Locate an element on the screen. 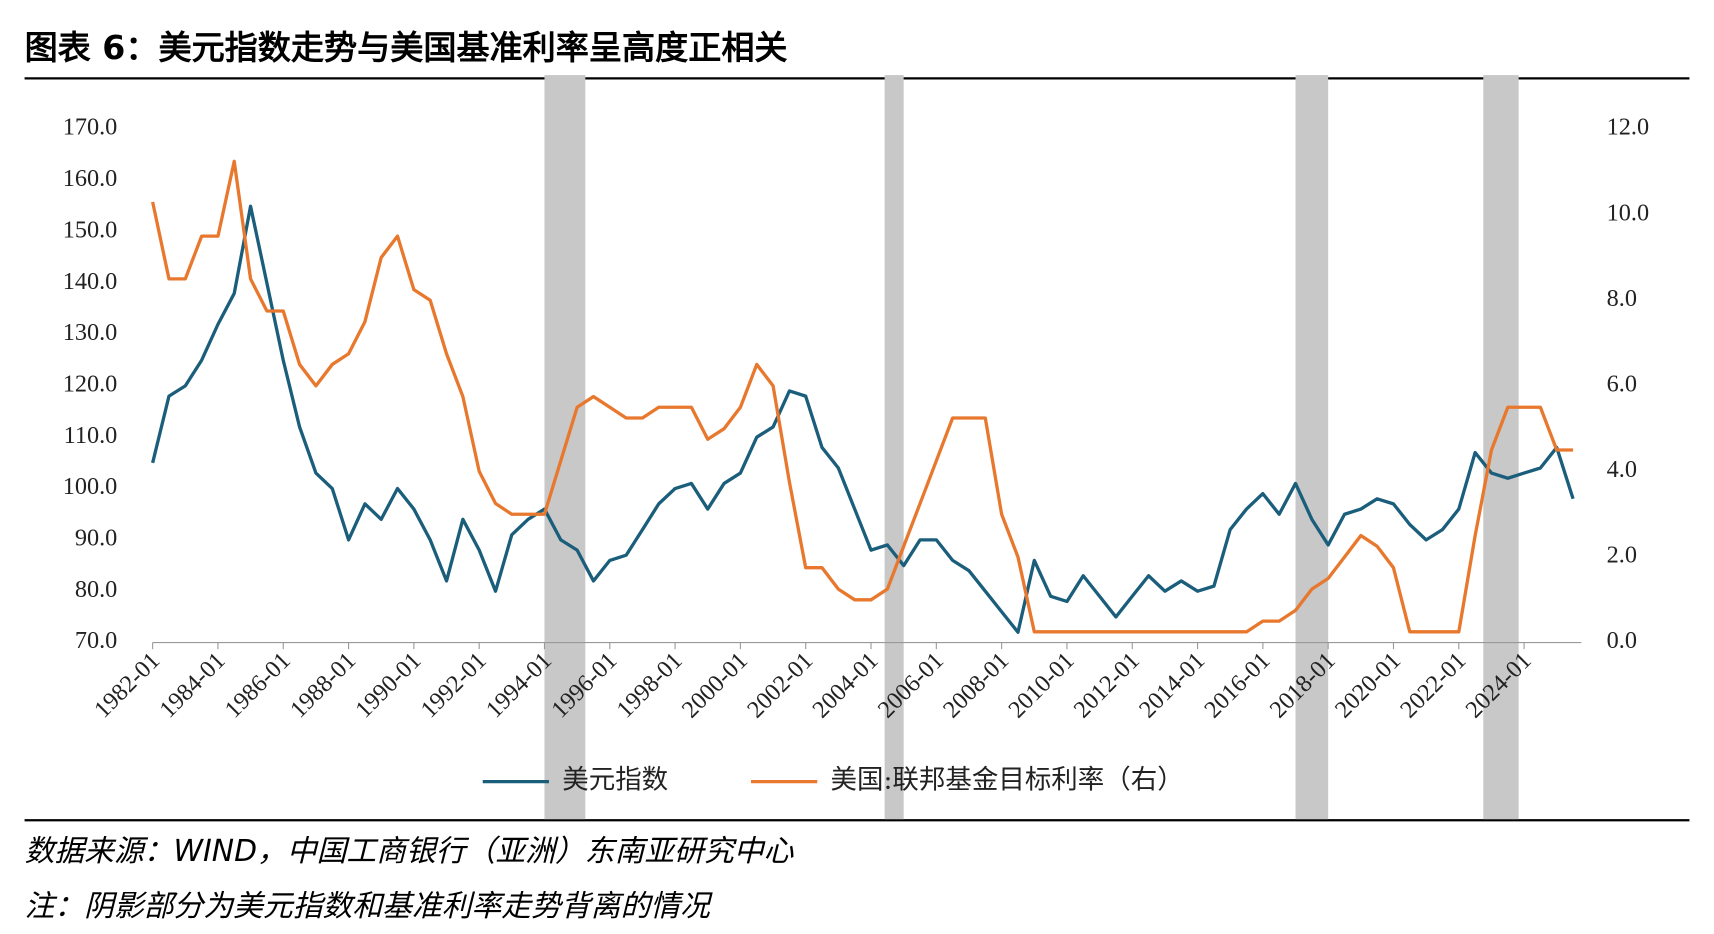 This screenshot has height=934, width=1714. y-tick-label: 170.0 is located at coordinates (90, 127).